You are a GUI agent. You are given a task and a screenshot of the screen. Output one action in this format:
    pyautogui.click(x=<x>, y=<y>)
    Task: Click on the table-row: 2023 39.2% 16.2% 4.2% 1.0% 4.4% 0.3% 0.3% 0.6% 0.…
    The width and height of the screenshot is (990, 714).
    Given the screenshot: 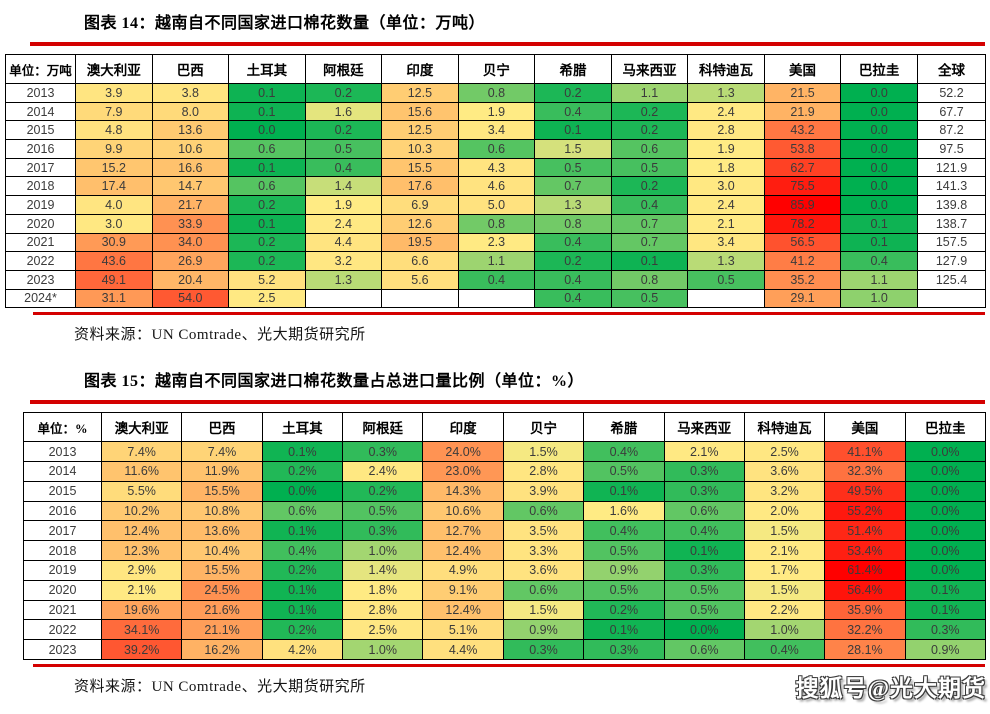 What is the action you would take?
    pyautogui.click(x=505, y=650)
    